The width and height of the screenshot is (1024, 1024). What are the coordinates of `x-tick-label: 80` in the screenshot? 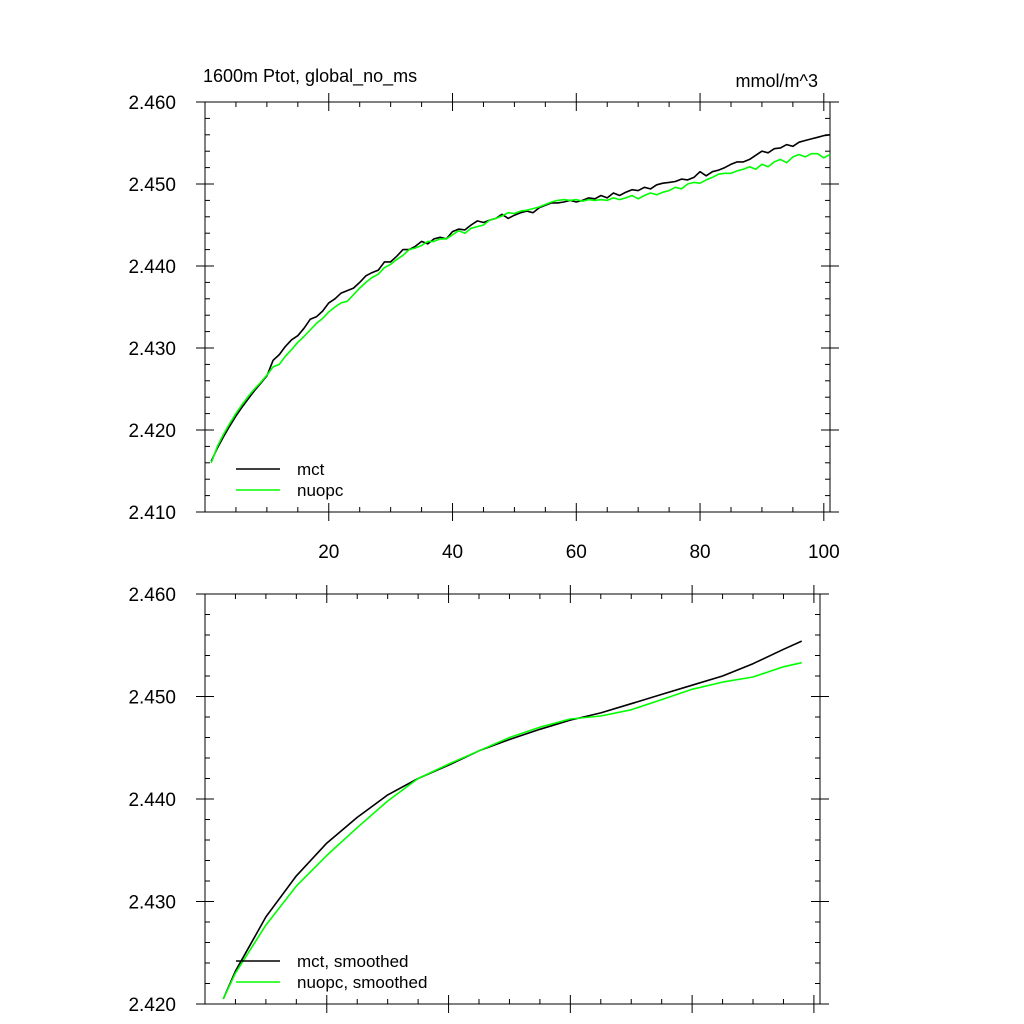 It's located at (699, 552).